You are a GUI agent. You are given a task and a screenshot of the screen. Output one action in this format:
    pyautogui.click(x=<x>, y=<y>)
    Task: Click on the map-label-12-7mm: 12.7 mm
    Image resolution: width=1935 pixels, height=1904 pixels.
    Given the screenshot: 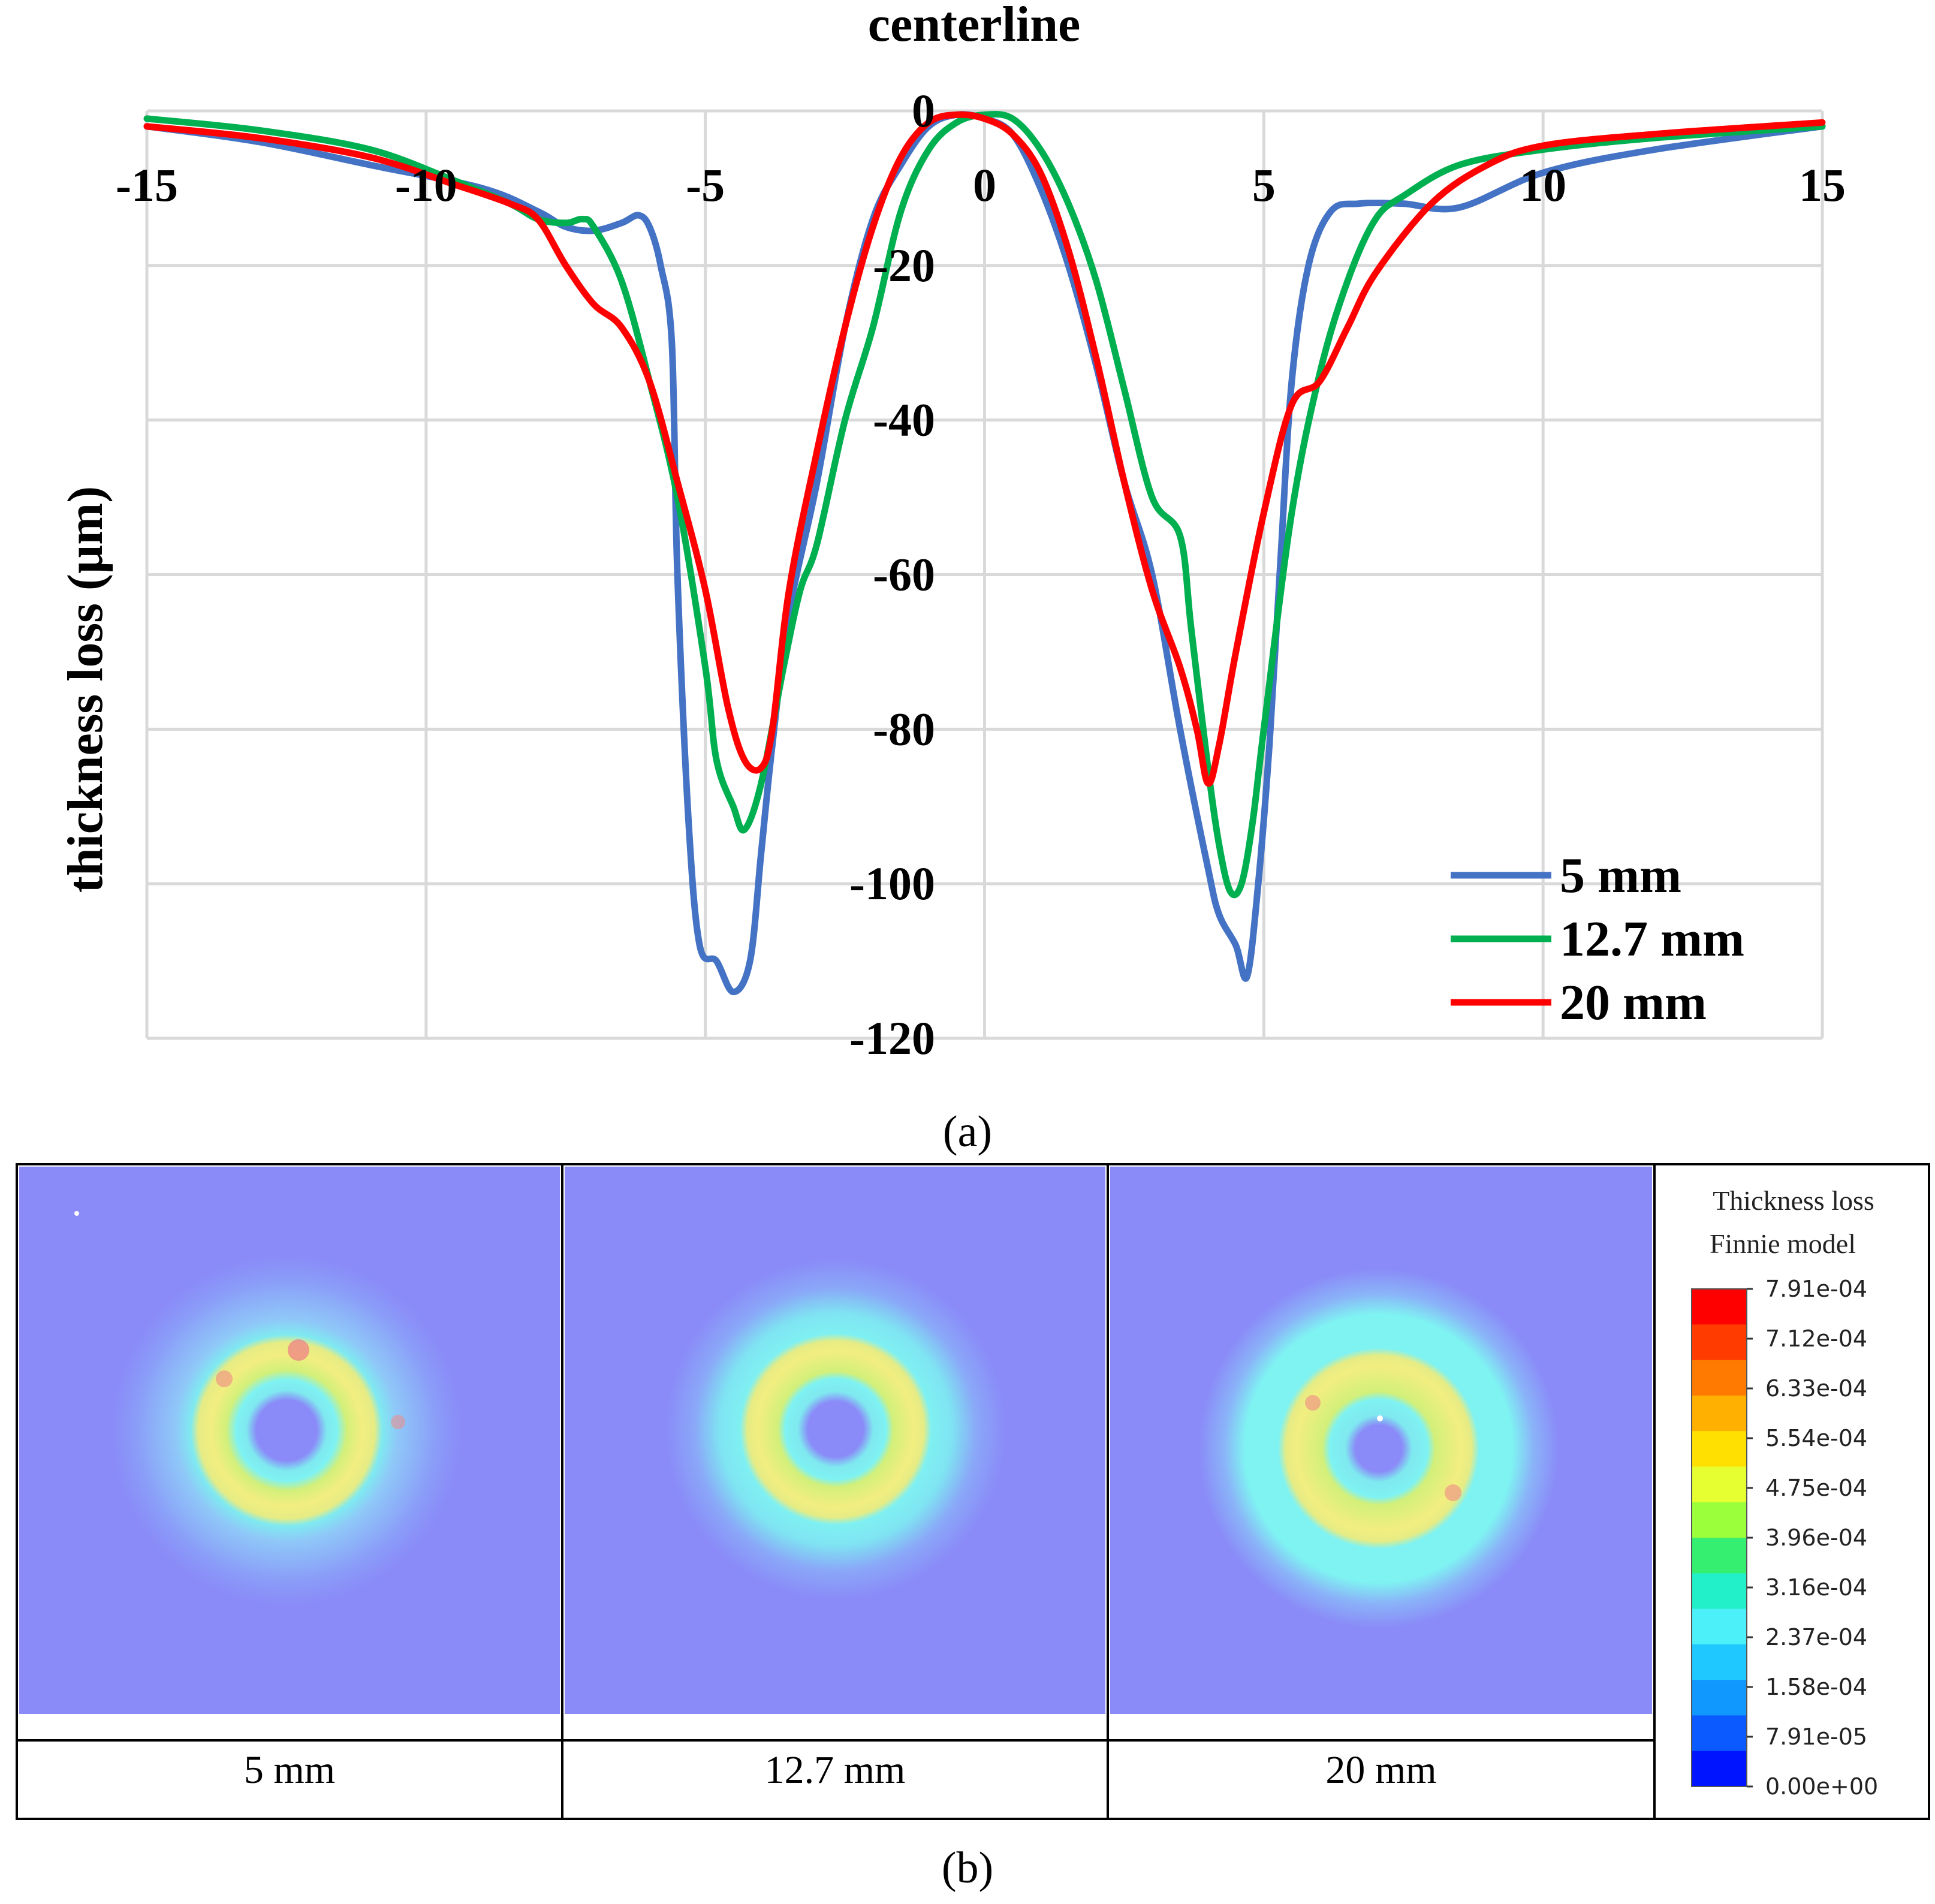 What is the action you would take?
    pyautogui.click(x=835, y=1770)
    